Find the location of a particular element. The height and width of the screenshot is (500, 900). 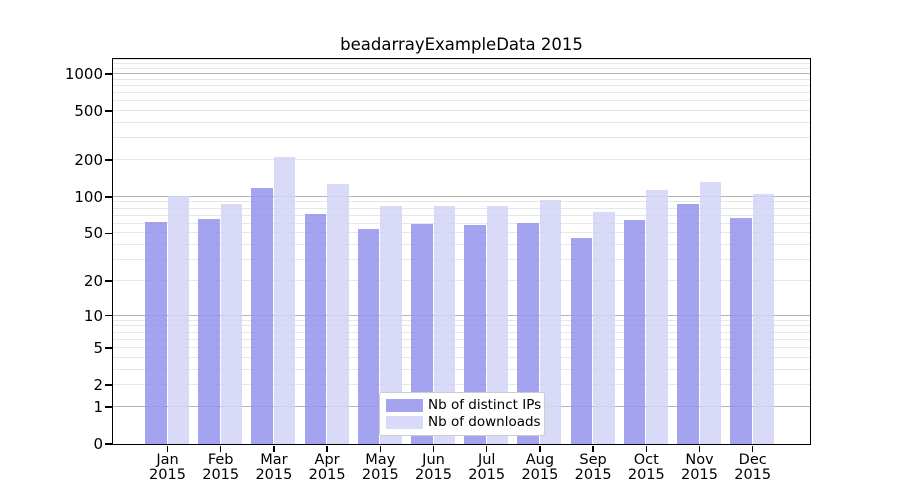

bar-downloads-oct is located at coordinates (657, 316).